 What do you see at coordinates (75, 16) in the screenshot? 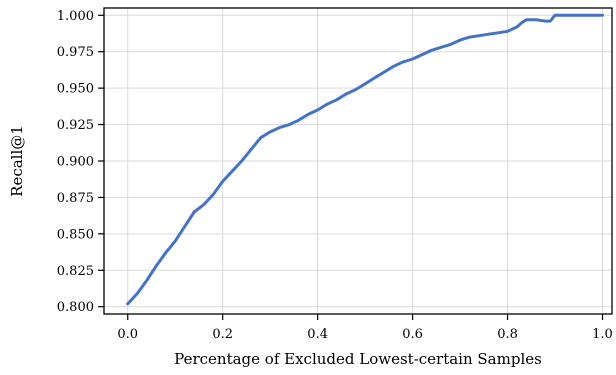
I see `y-tick-label: 1.000` at bounding box center [75, 16].